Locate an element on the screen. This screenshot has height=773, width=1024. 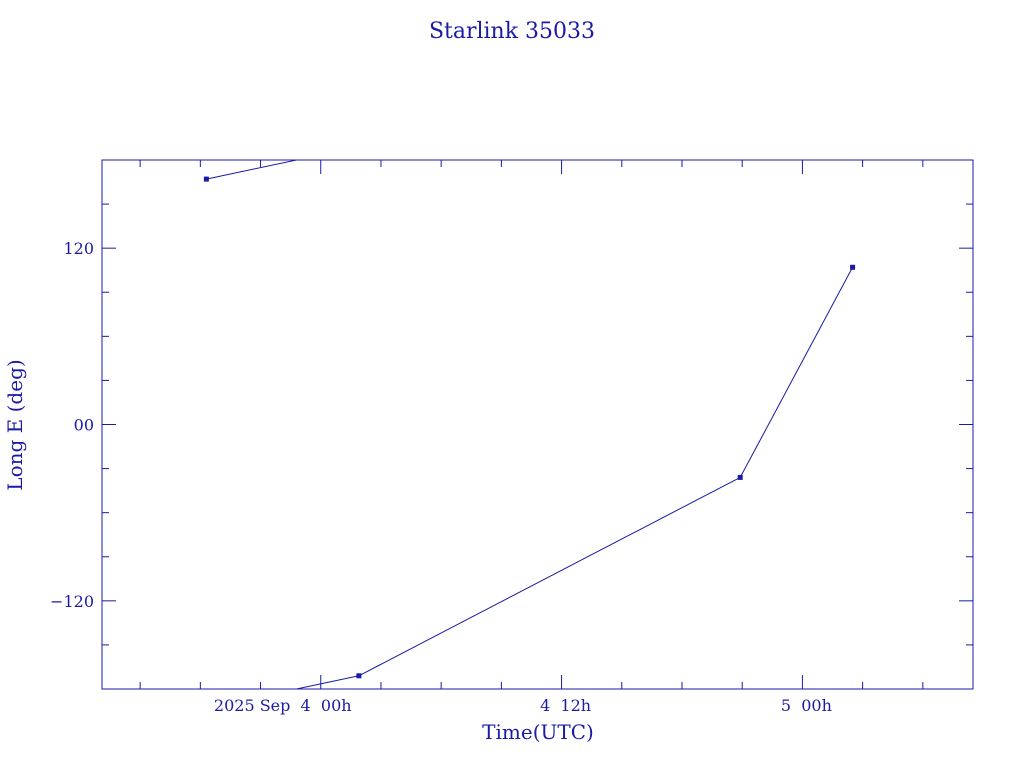
x-tick-label: 5 00h is located at coordinates (806, 705).